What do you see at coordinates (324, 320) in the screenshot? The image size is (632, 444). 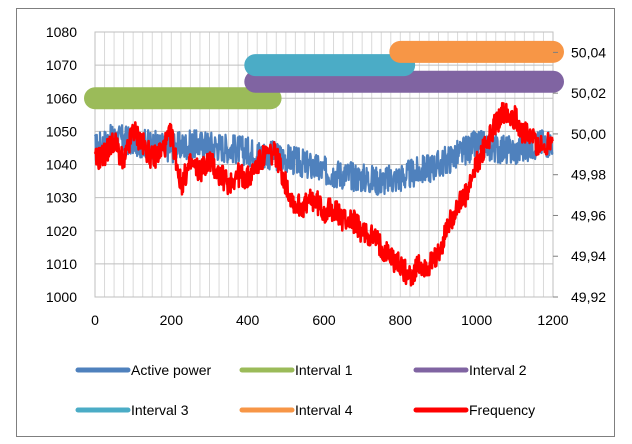 I see `x-tick-label: 600` at bounding box center [324, 320].